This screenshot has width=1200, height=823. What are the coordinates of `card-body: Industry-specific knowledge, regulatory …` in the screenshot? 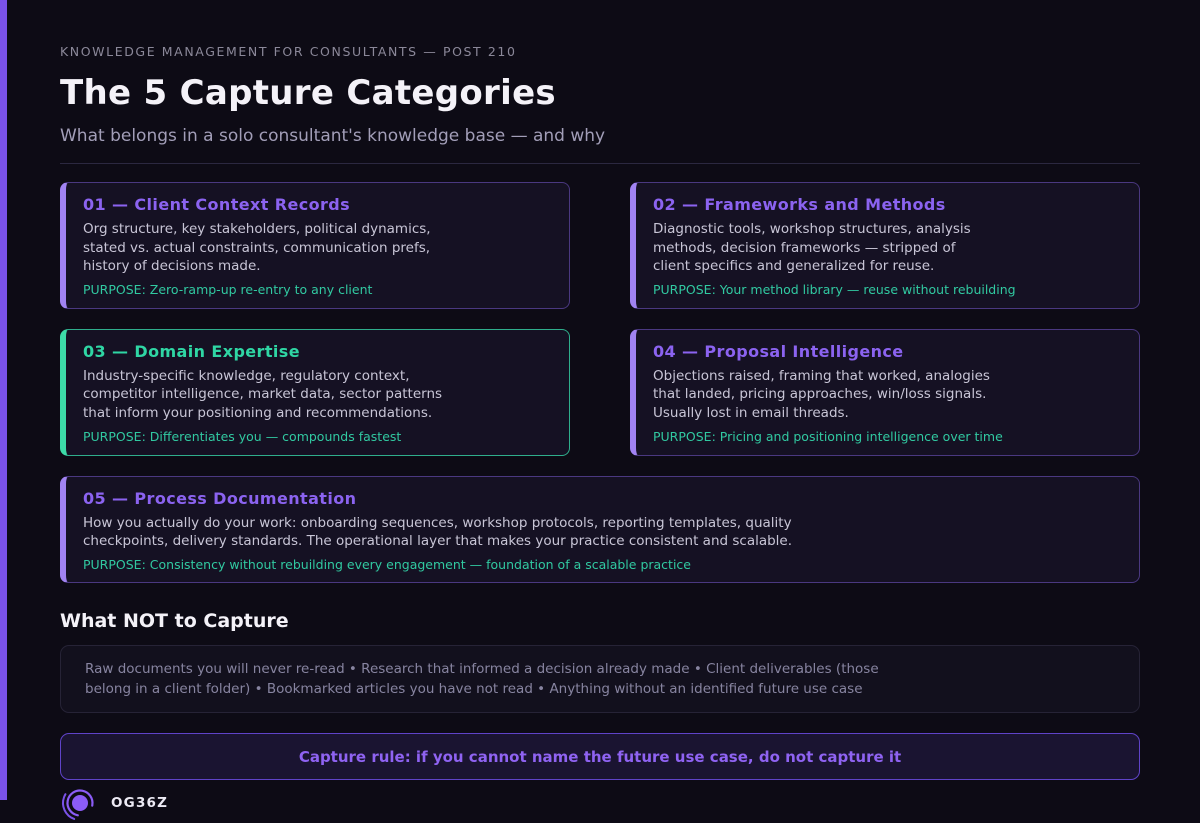 It's located at (316, 395).